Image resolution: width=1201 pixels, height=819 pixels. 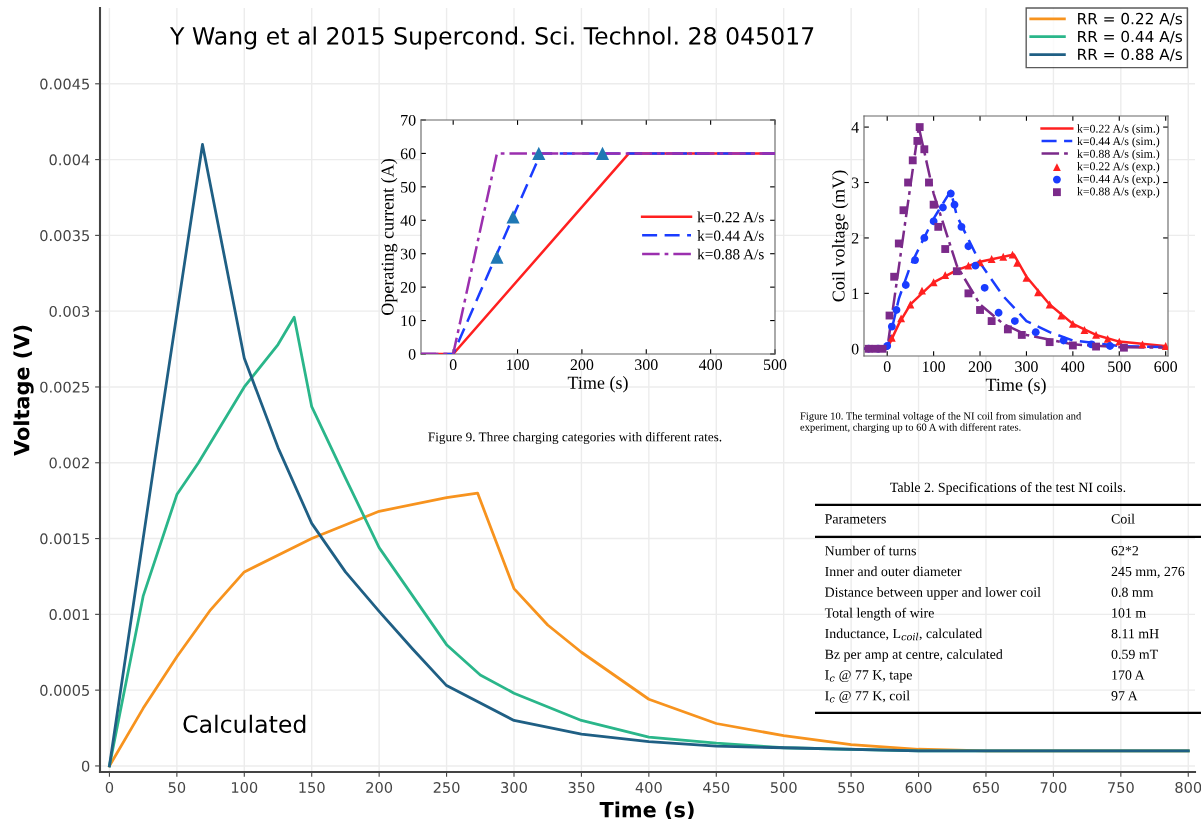 What do you see at coordinates (1148, 572) in the screenshot?
I see `annotation: 245 mm, 276` at bounding box center [1148, 572].